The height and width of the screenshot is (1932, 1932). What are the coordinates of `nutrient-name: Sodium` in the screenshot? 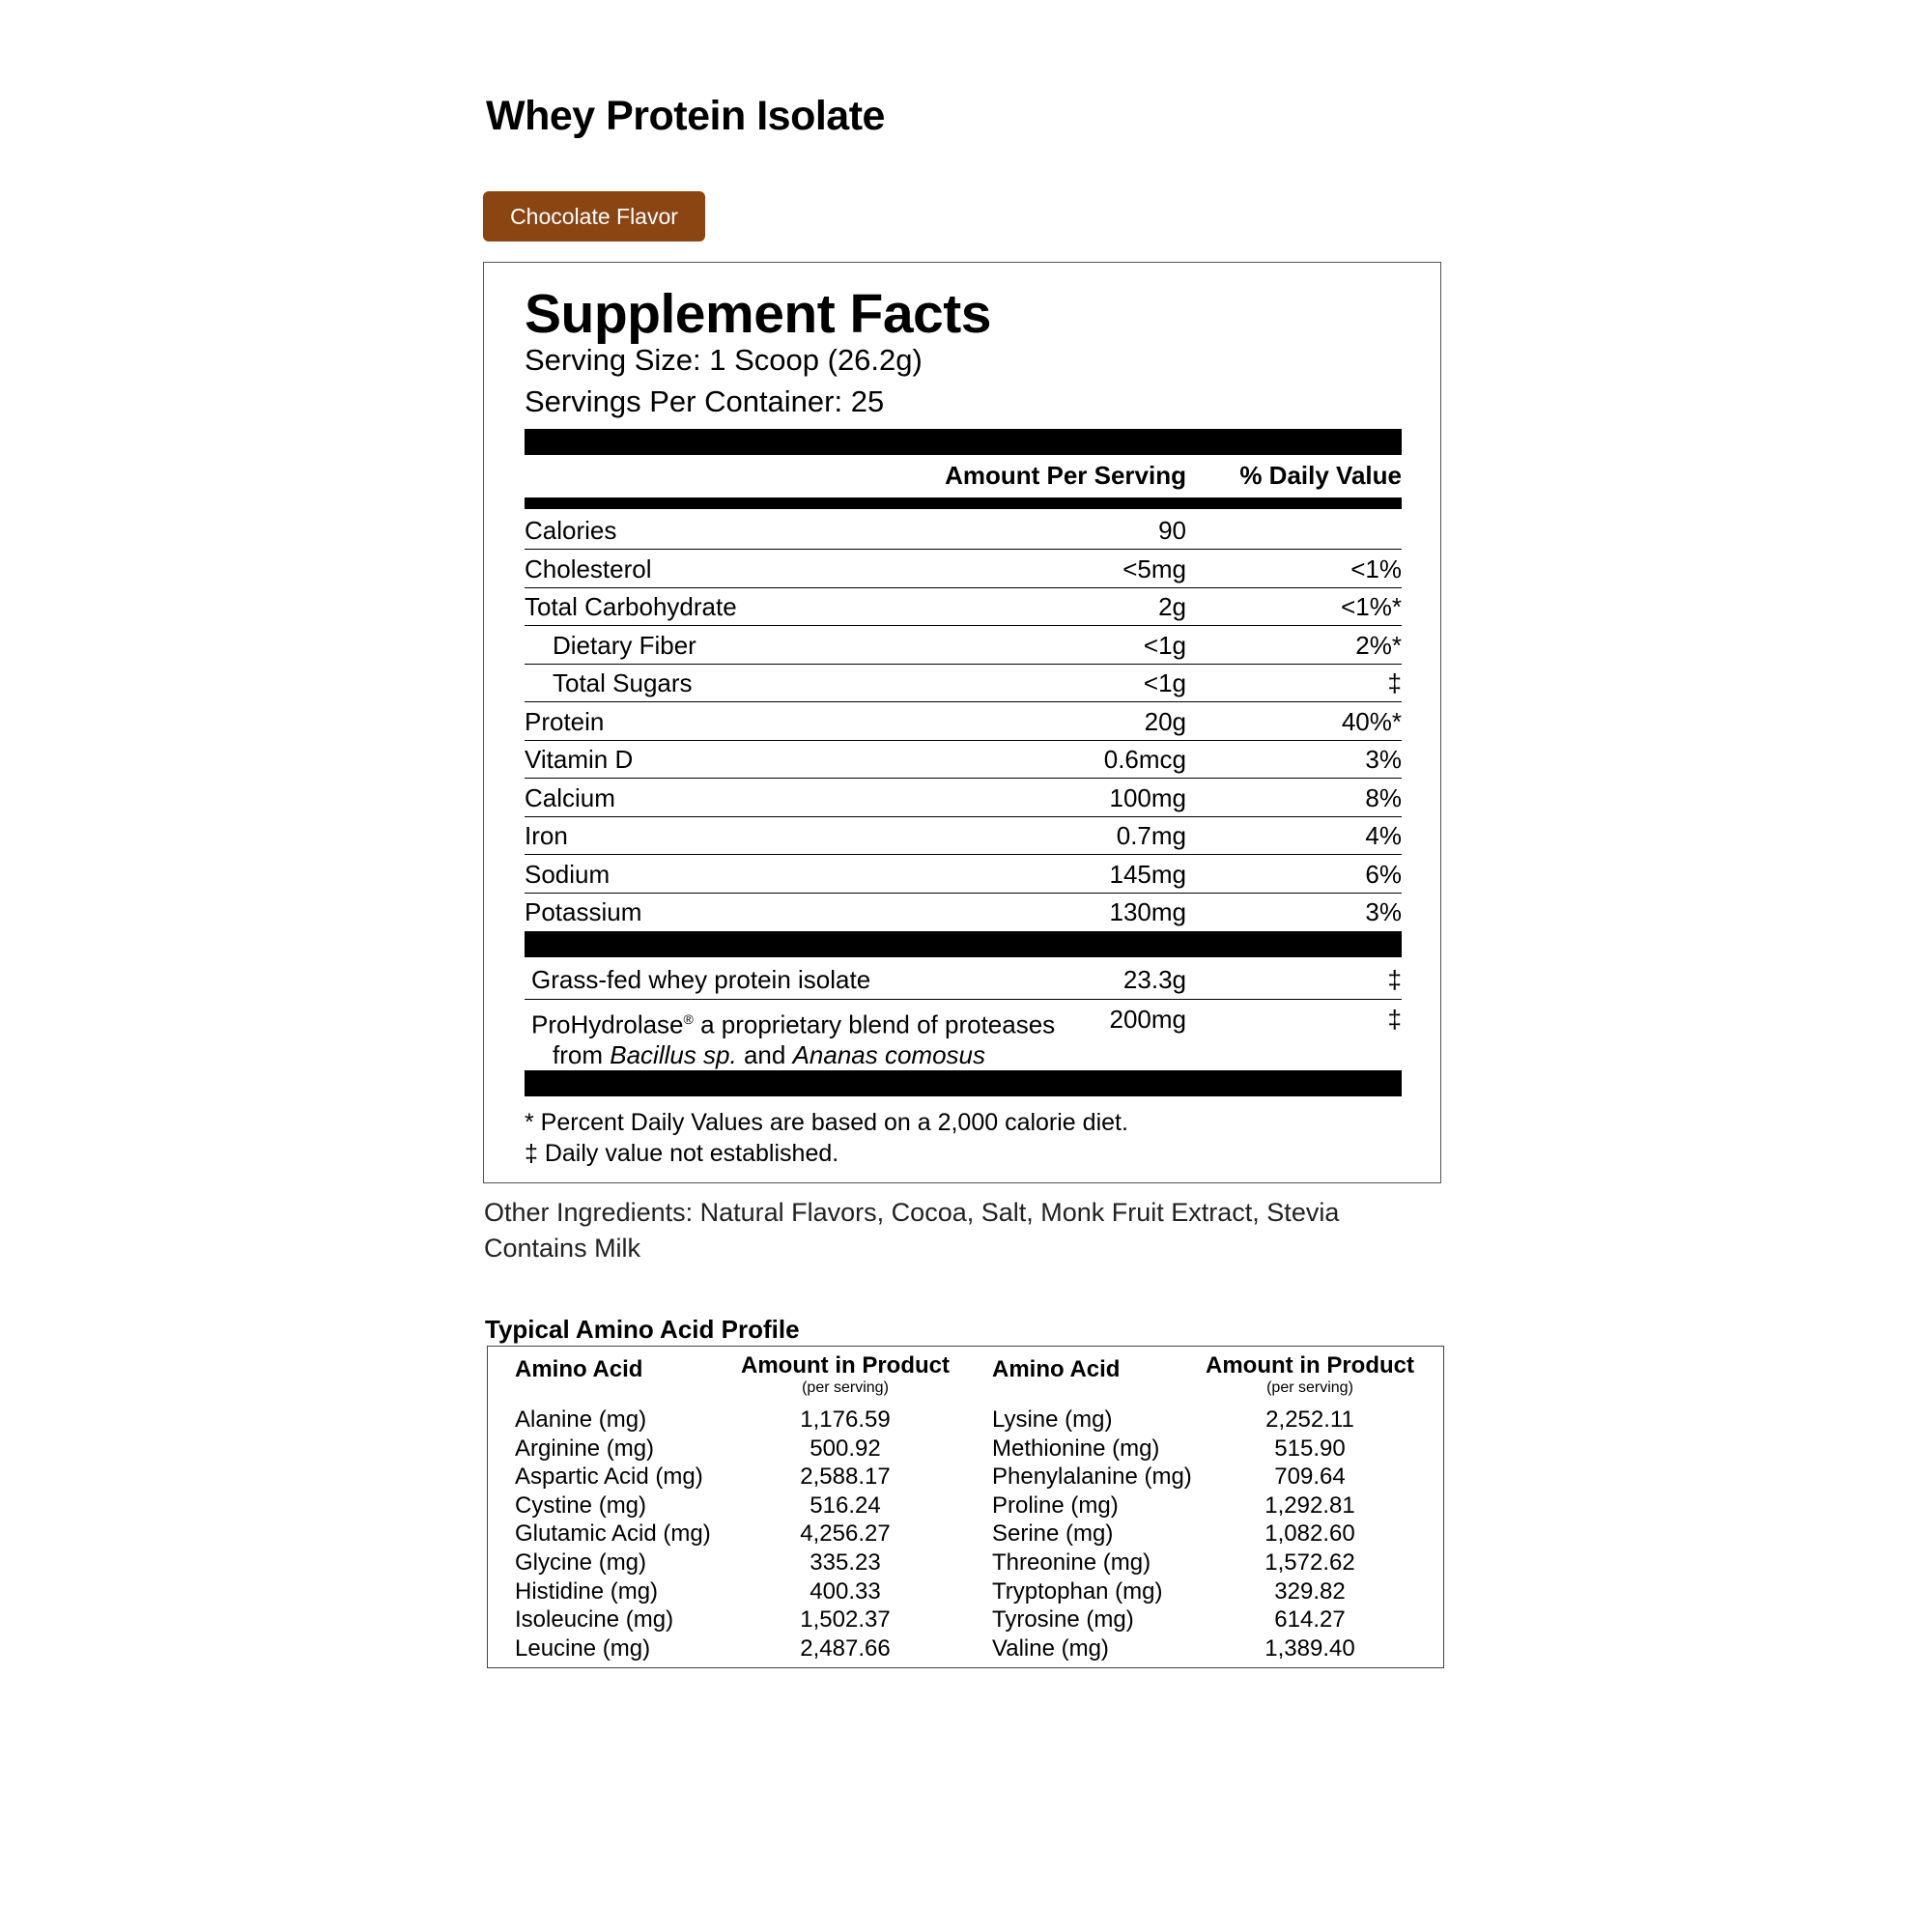 It's located at (568, 874).